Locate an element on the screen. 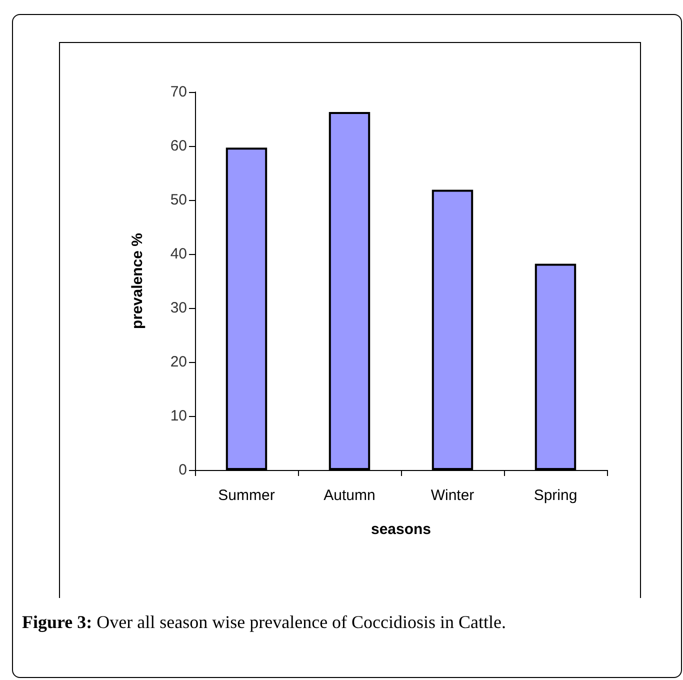  caption: Figure 3: Over all season wise prevalence of Coccidiosis in Cattle. is located at coordinates (265, 622).